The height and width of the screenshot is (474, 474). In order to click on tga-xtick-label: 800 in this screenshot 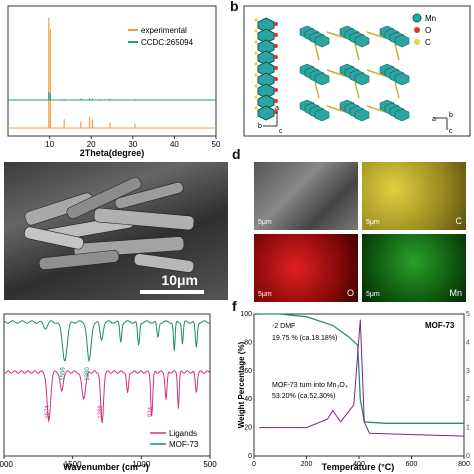, I will do `click(464, 464)`.